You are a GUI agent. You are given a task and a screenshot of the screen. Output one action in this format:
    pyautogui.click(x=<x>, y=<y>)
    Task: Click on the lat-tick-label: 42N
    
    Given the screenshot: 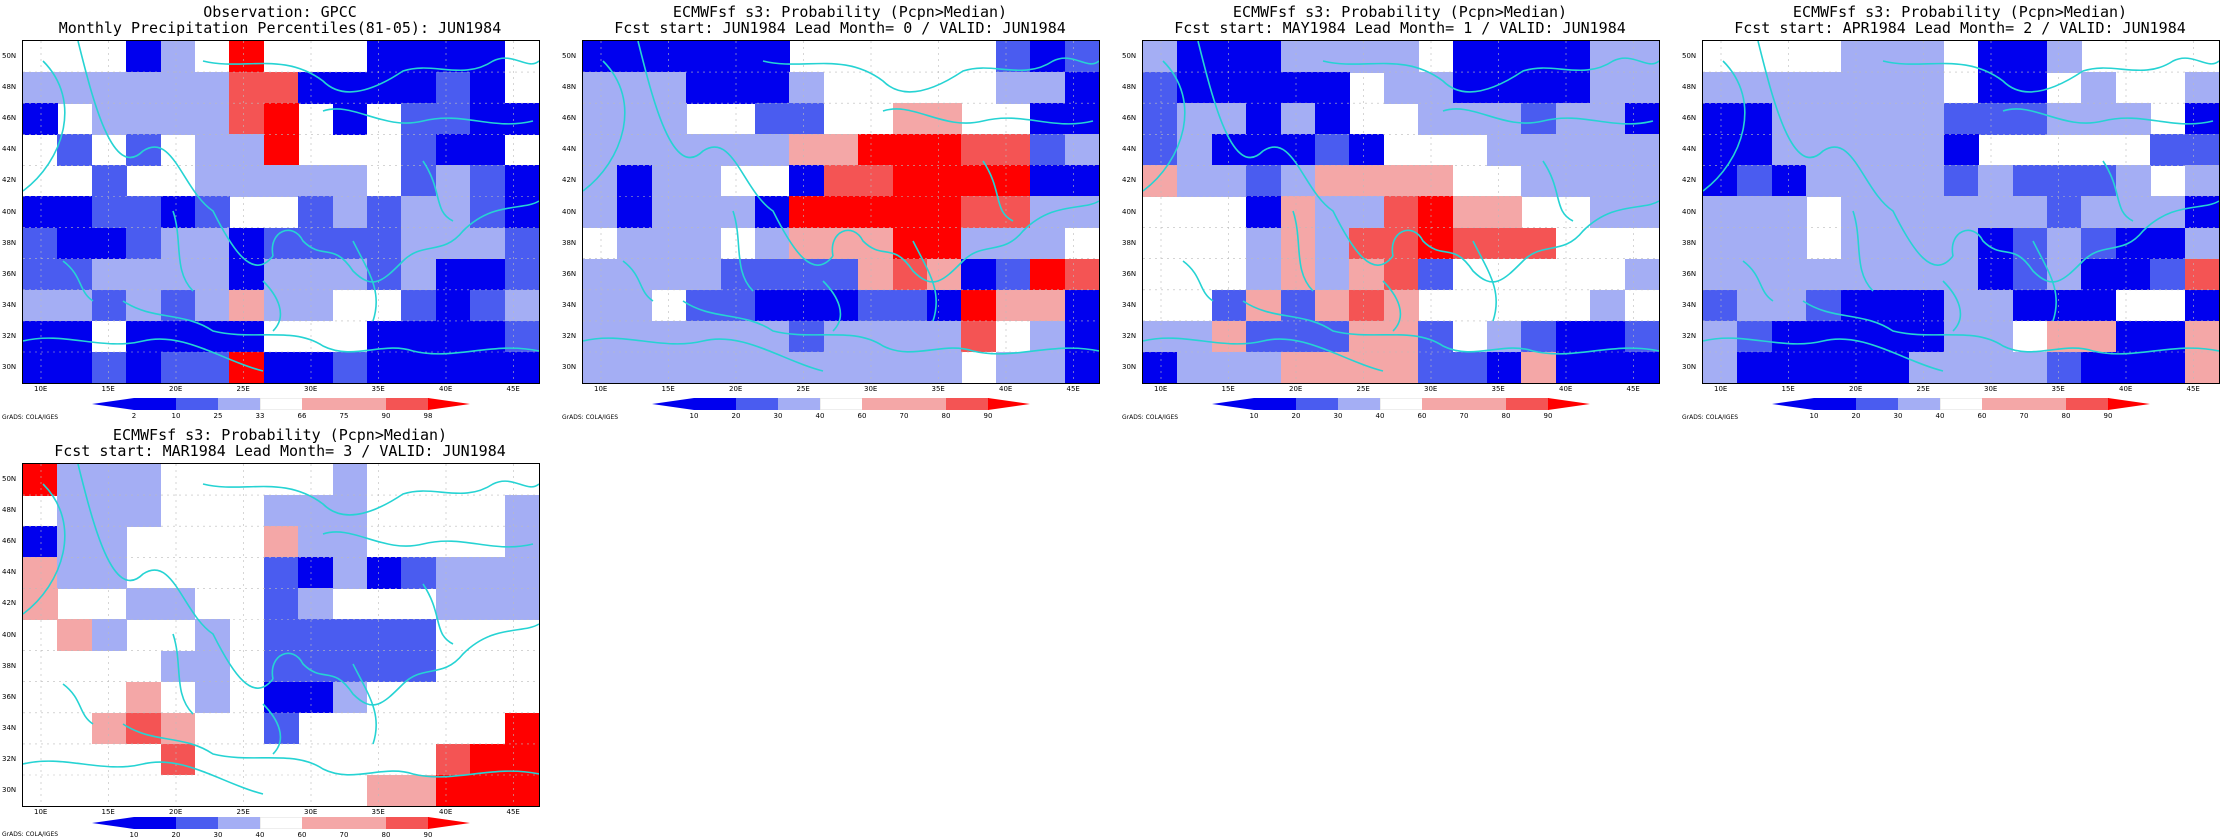 What is the action you would take?
    pyautogui.click(x=9, y=603)
    